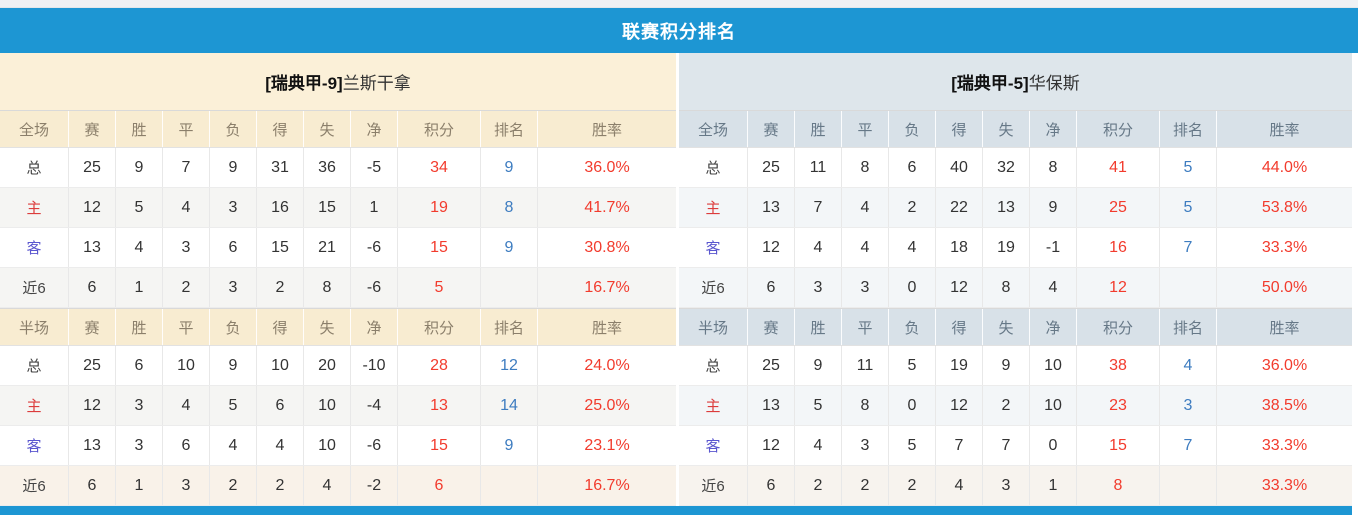 This screenshot has width=1358, height=515. I want to click on team-name: 华保斯, so click(1054, 83).